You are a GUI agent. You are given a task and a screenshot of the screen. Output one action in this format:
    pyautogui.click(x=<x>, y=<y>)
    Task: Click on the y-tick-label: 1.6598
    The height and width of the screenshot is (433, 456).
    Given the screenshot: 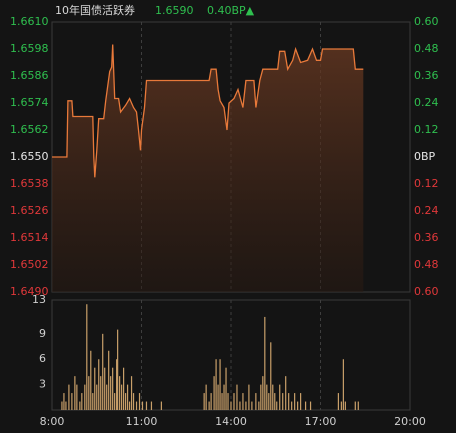 What is the action you would take?
    pyautogui.click(x=29, y=48)
    